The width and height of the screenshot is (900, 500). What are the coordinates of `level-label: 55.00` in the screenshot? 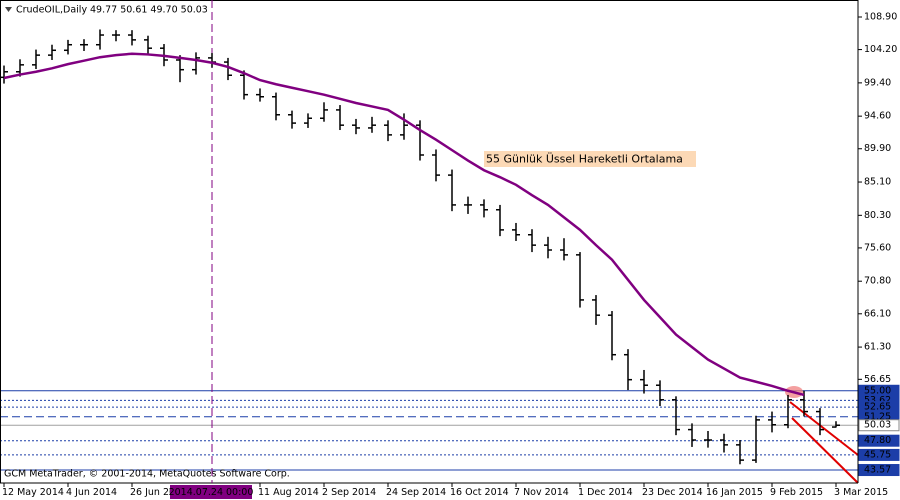 It's located at (877, 390).